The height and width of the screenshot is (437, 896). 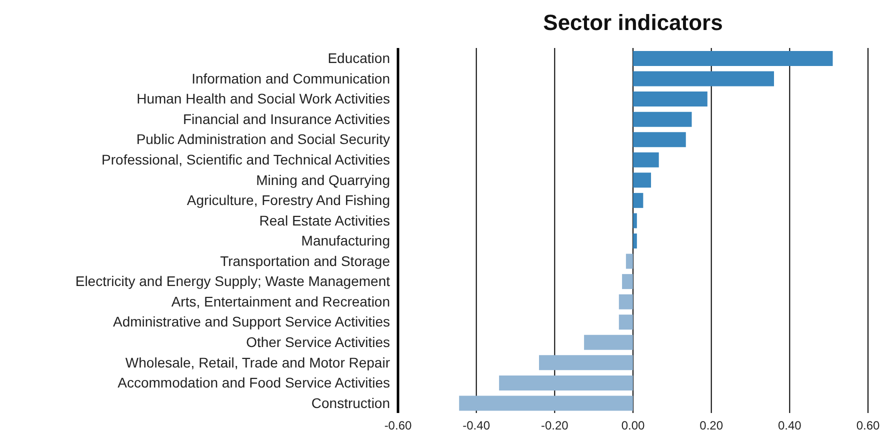 I want to click on y-tick-label: Agriculture, Forestry And Fishing, so click(x=288, y=200).